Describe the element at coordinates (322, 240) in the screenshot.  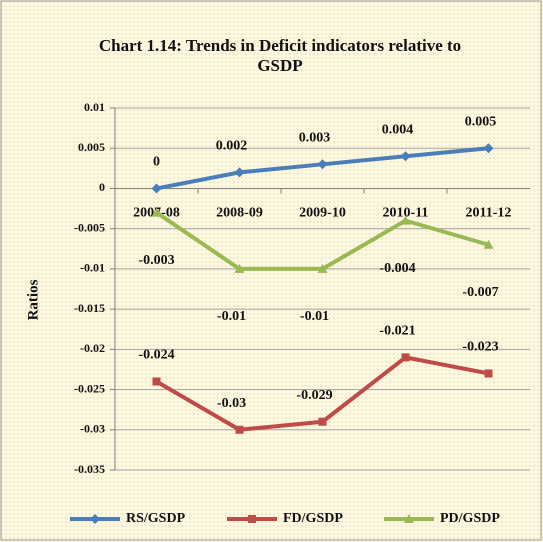
I see `series-line` at that location.